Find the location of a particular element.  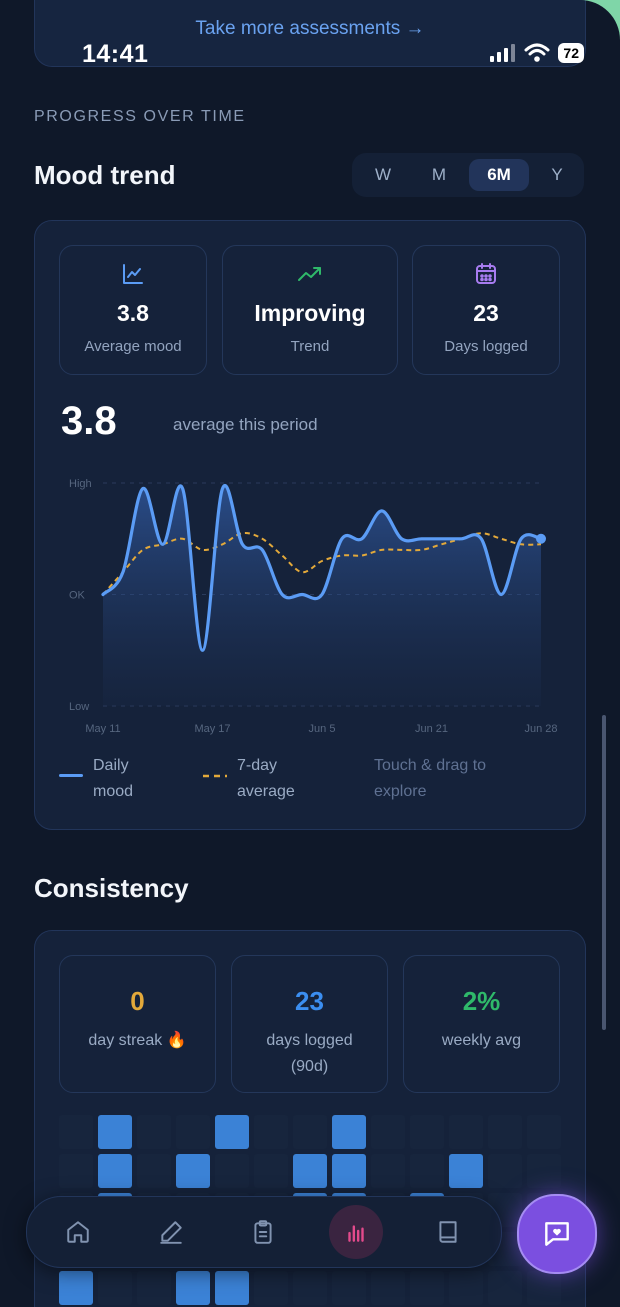

status-time: 14:41 is located at coordinates (115, 54).